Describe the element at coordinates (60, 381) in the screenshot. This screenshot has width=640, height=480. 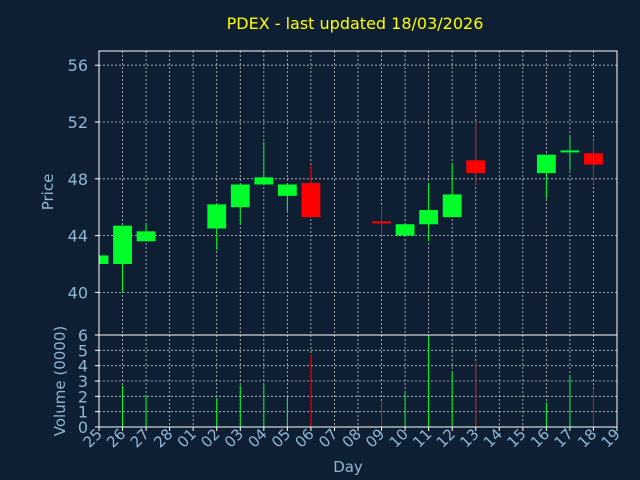
I see `volume-axis-label: Volume (0000)` at that location.